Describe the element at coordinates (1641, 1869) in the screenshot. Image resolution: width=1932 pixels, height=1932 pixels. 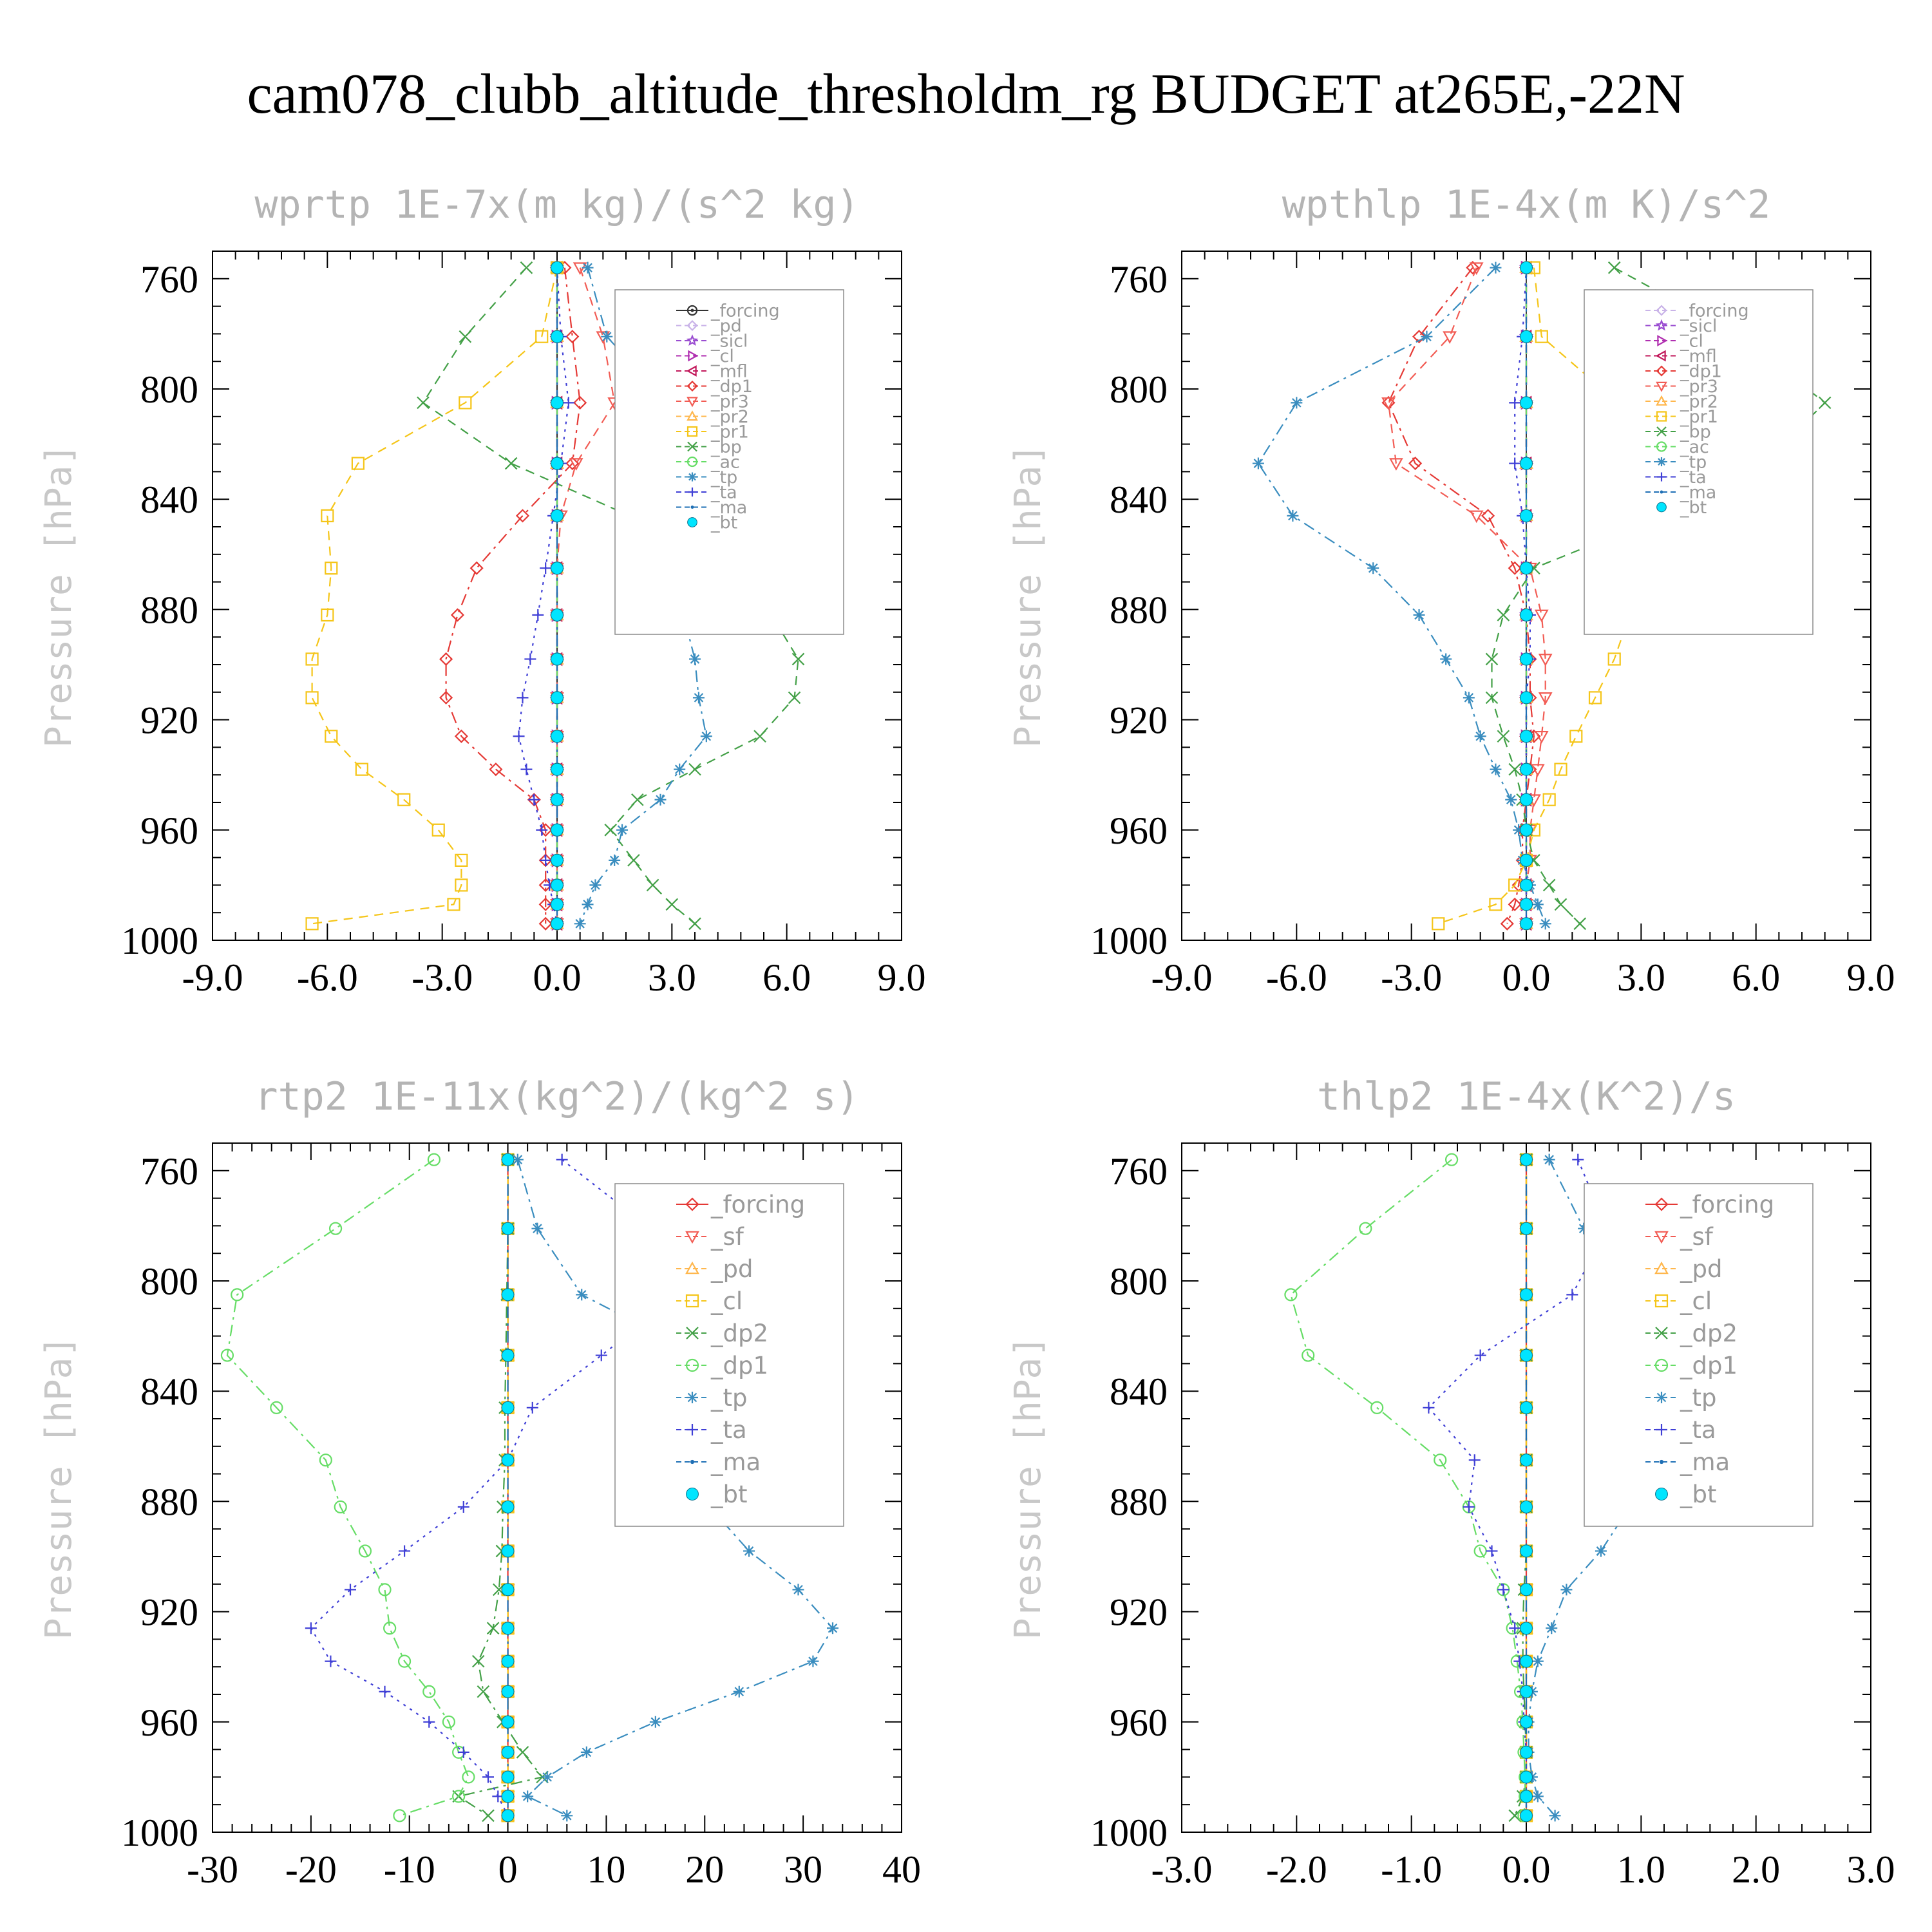
I see `x-tick-label: 1.0` at that location.